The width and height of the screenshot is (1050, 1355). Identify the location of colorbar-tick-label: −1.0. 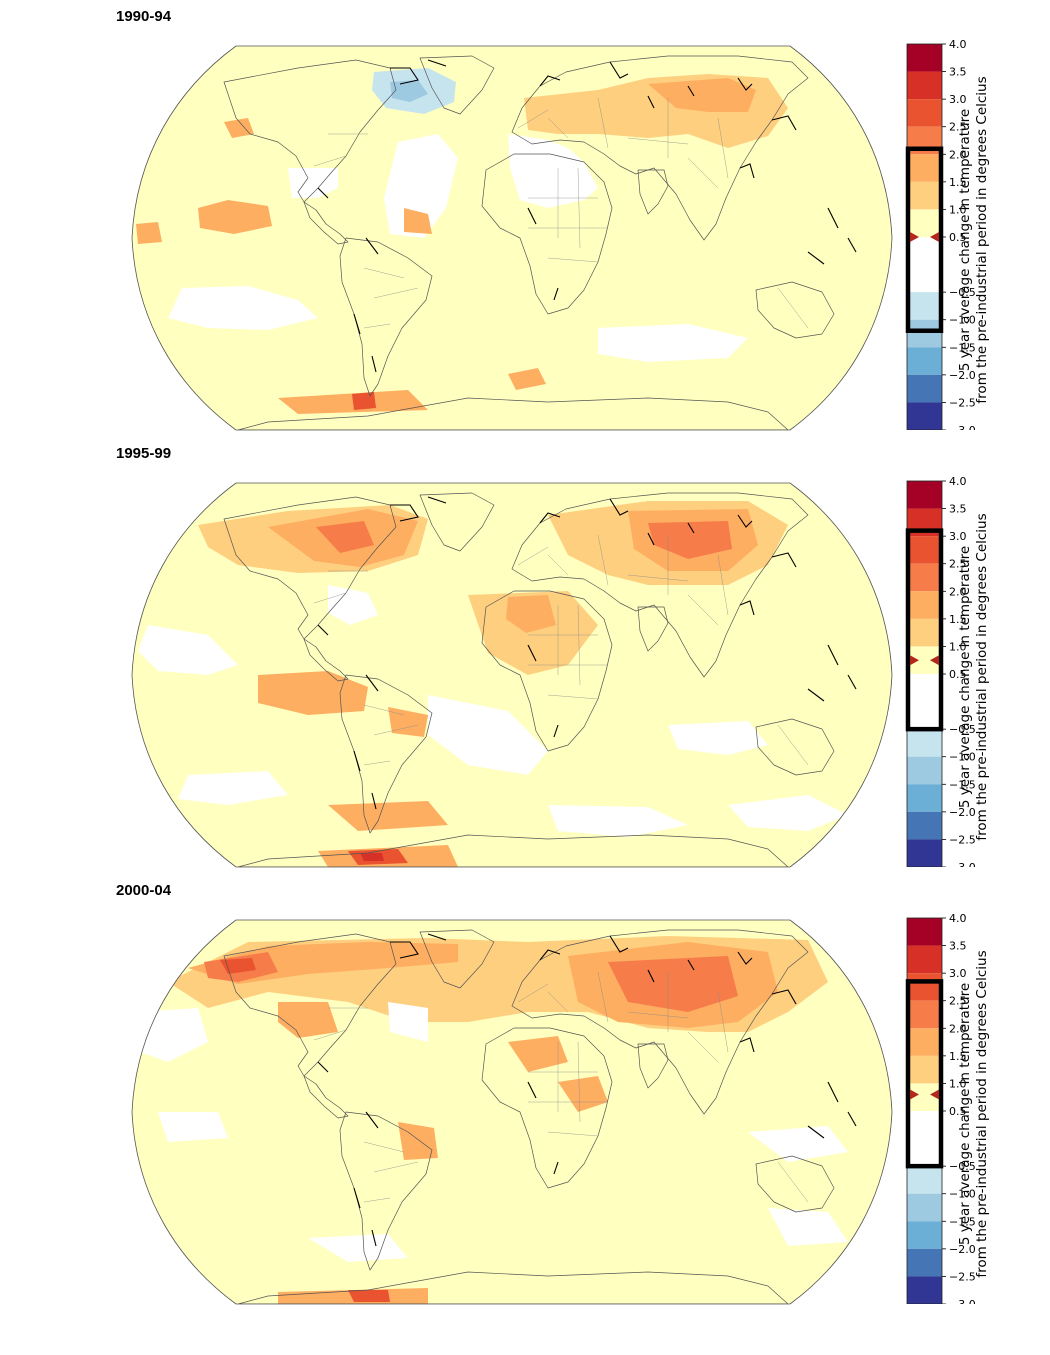
(962, 1194).